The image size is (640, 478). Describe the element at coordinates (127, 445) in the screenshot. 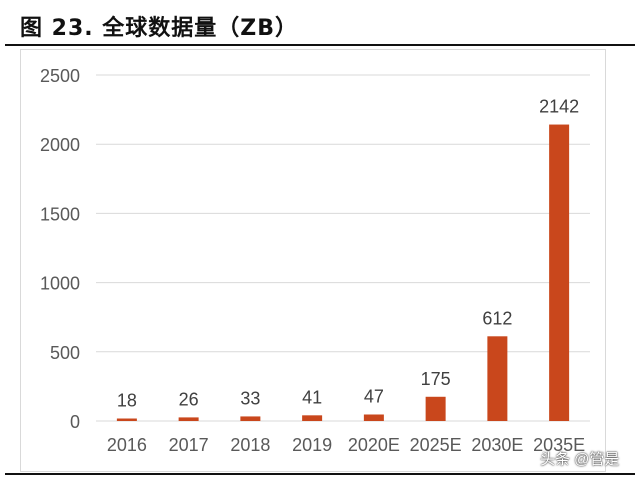

I see `x-tick-label: 2016` at that location.